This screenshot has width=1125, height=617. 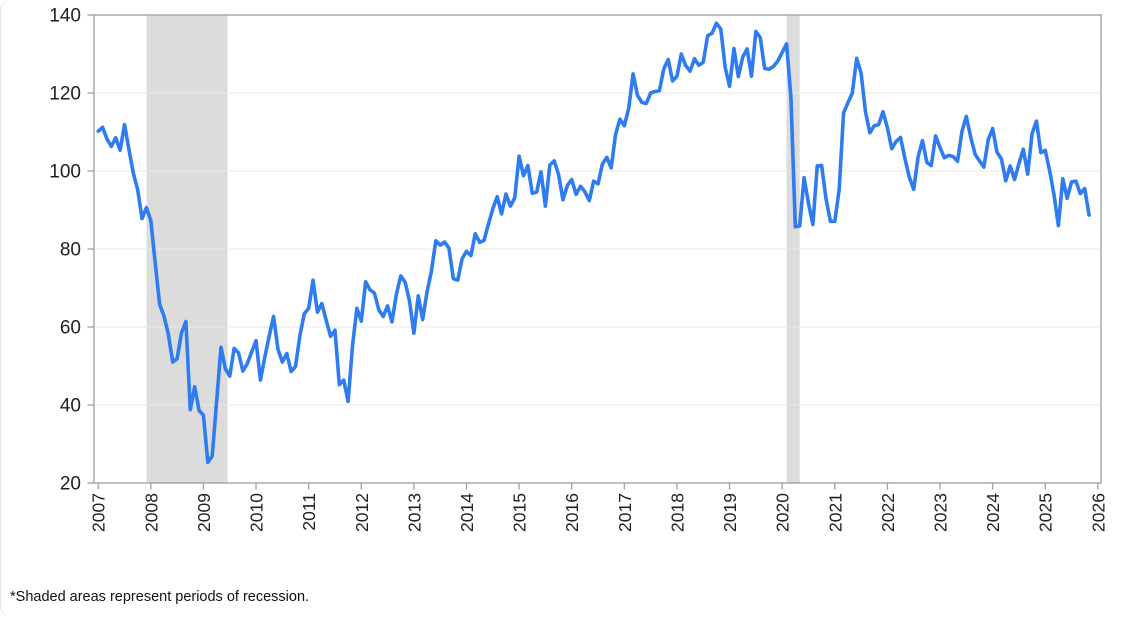 What do you see at coordinates (572, 512) in the screenshot?
I see `x-tick-label-2016: 2016` at bounding box center [572, 512].